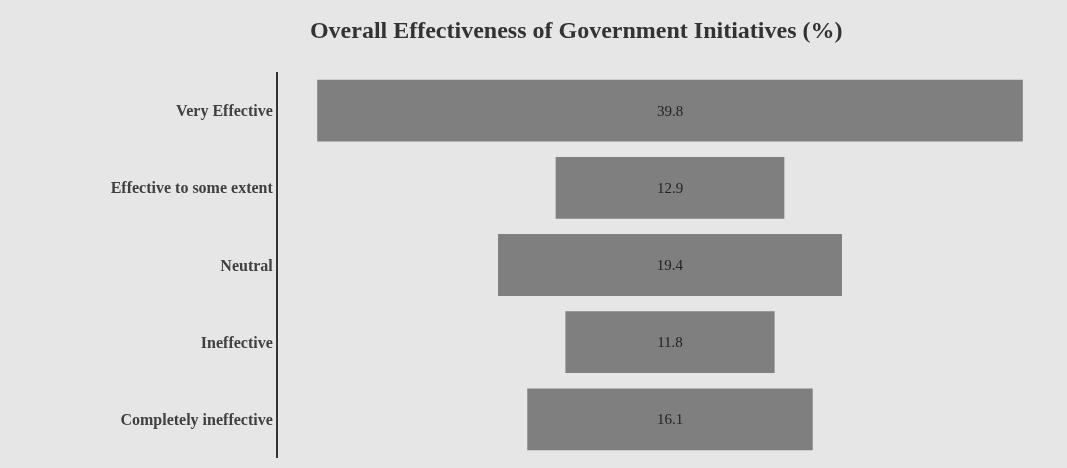 This screenshot has width=1067, height=468. What do you see at coordinates (670, 187) in the screenshot?
I see `data-label: 12.9` at bounding box center [670, 187].